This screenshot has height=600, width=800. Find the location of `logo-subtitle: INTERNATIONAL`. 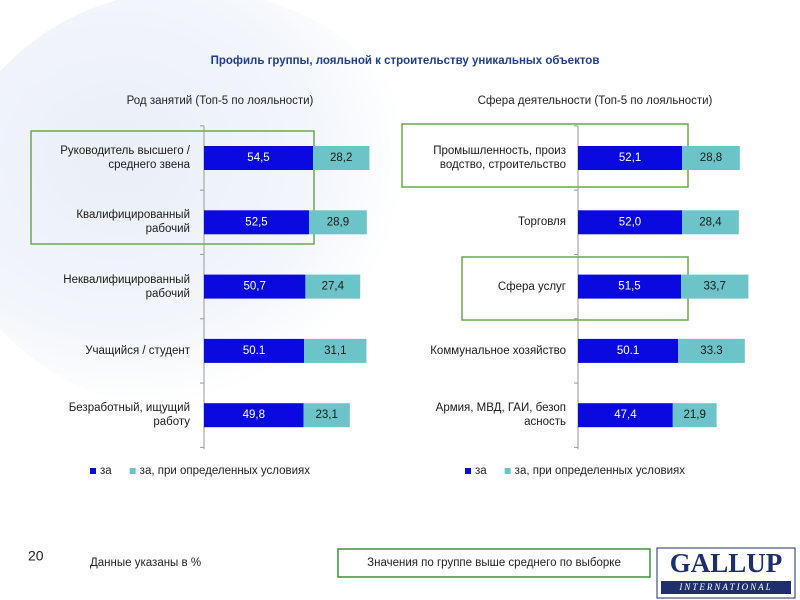

logo-subtitle: INTERNATIONAL is located at coordinates (725, 587).